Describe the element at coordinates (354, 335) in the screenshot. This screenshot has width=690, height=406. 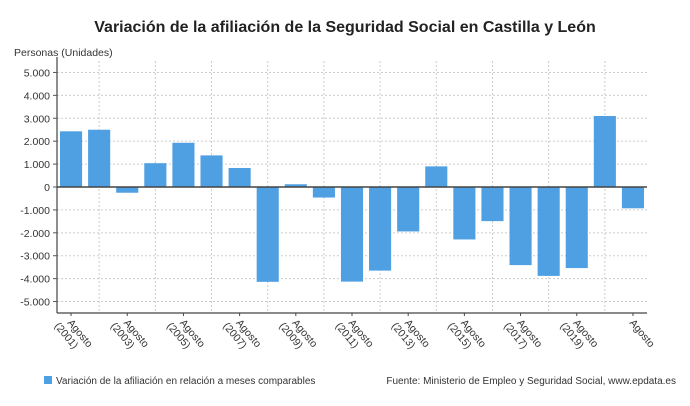
I see `x-tick-label: Agosto(2011)` at that location.